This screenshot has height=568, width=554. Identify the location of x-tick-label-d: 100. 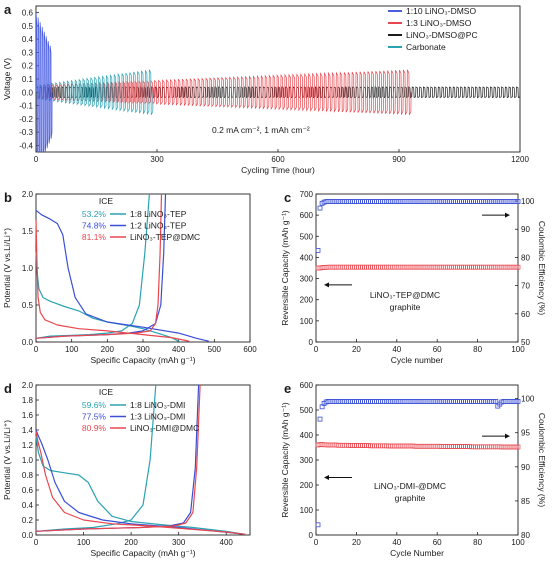
(84, 542).